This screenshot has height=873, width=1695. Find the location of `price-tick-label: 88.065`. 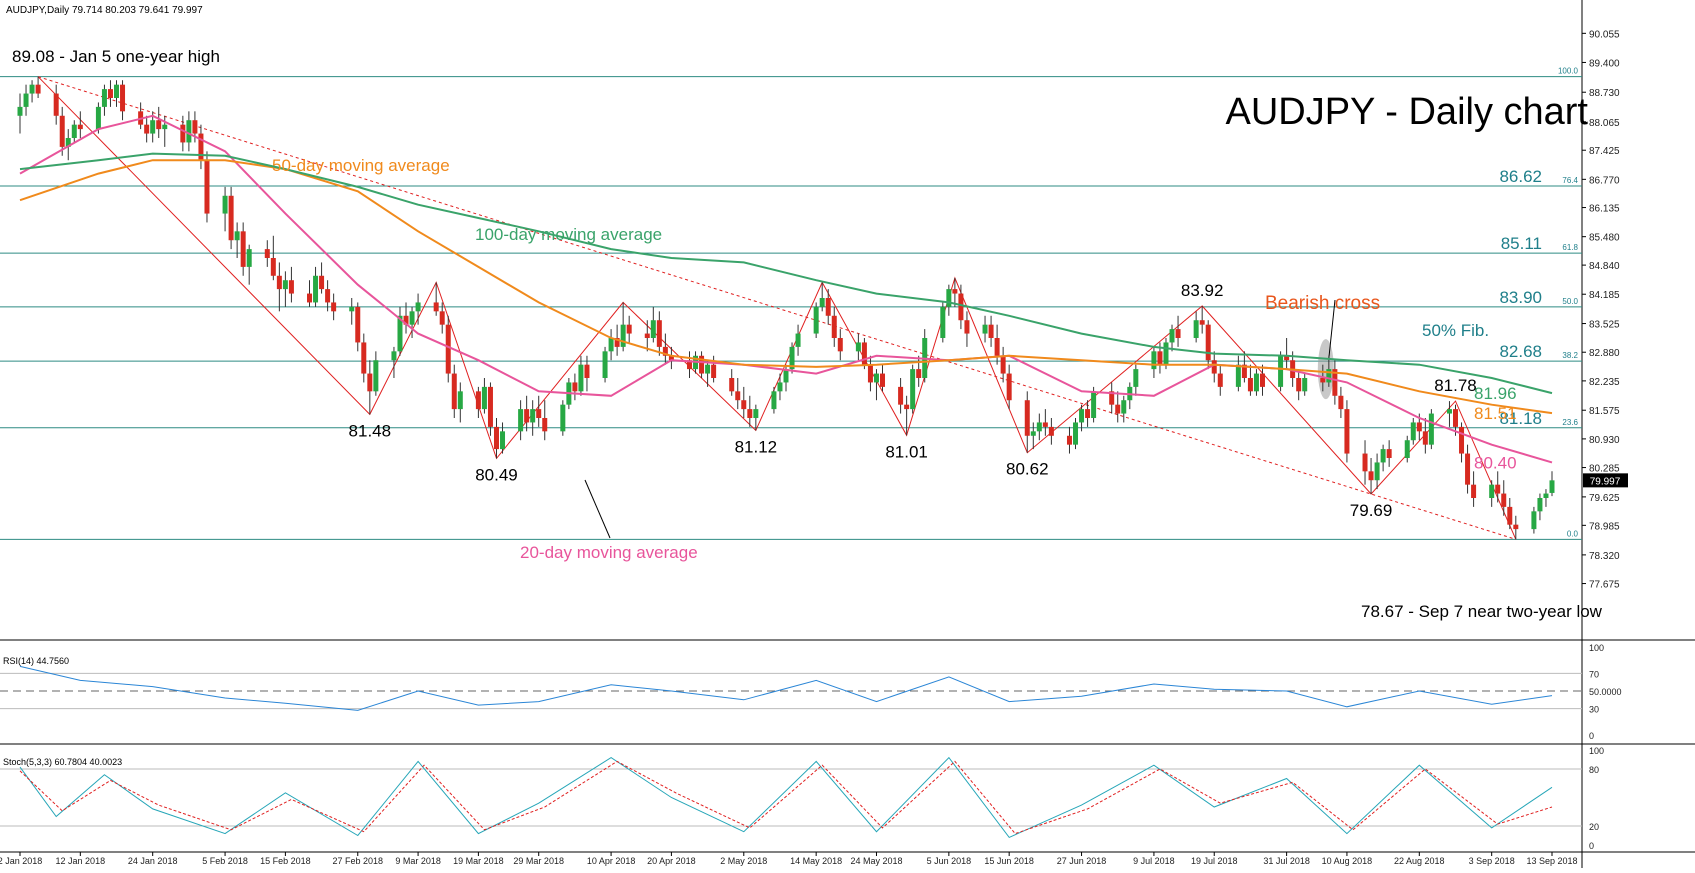

price-tick-label: 88.065 is located at coordinates (1604, 123).